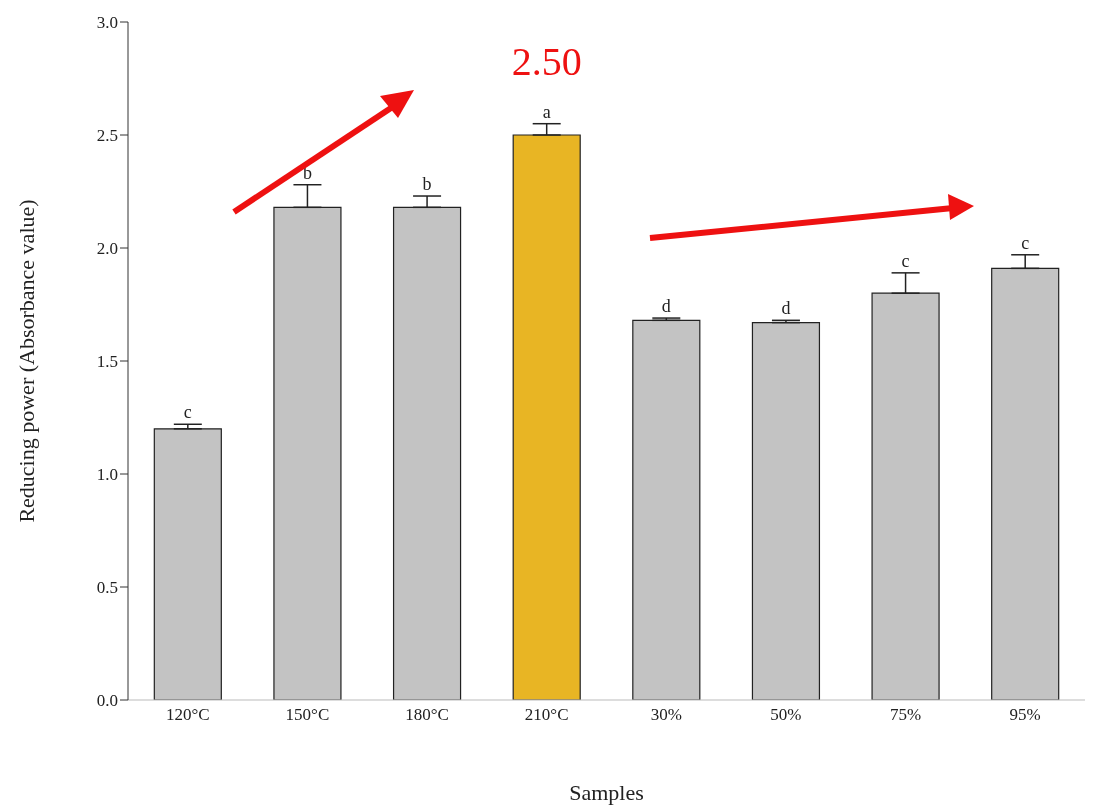 Image resolution: width=1097 pixels, height=811 pixels. I want to click on x-tick-label: 210°C, so click(546, 715).